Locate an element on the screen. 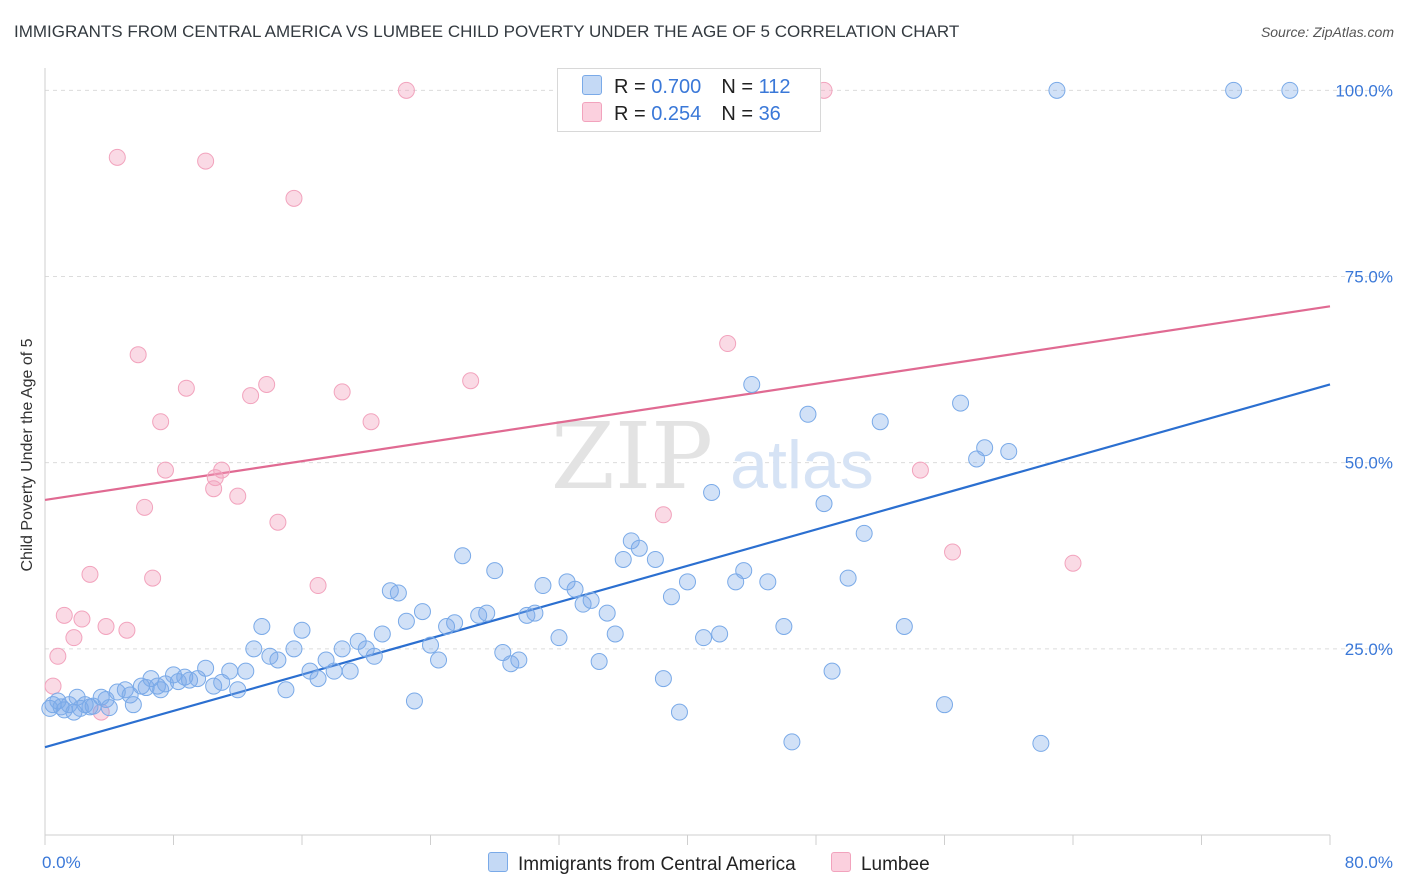 Image resolution: width=1406 pixels, height=892 pixels. y-tick-labels: 25.0% 50.0% 75.0% 100.0% is located at coordinates (1364, 369).